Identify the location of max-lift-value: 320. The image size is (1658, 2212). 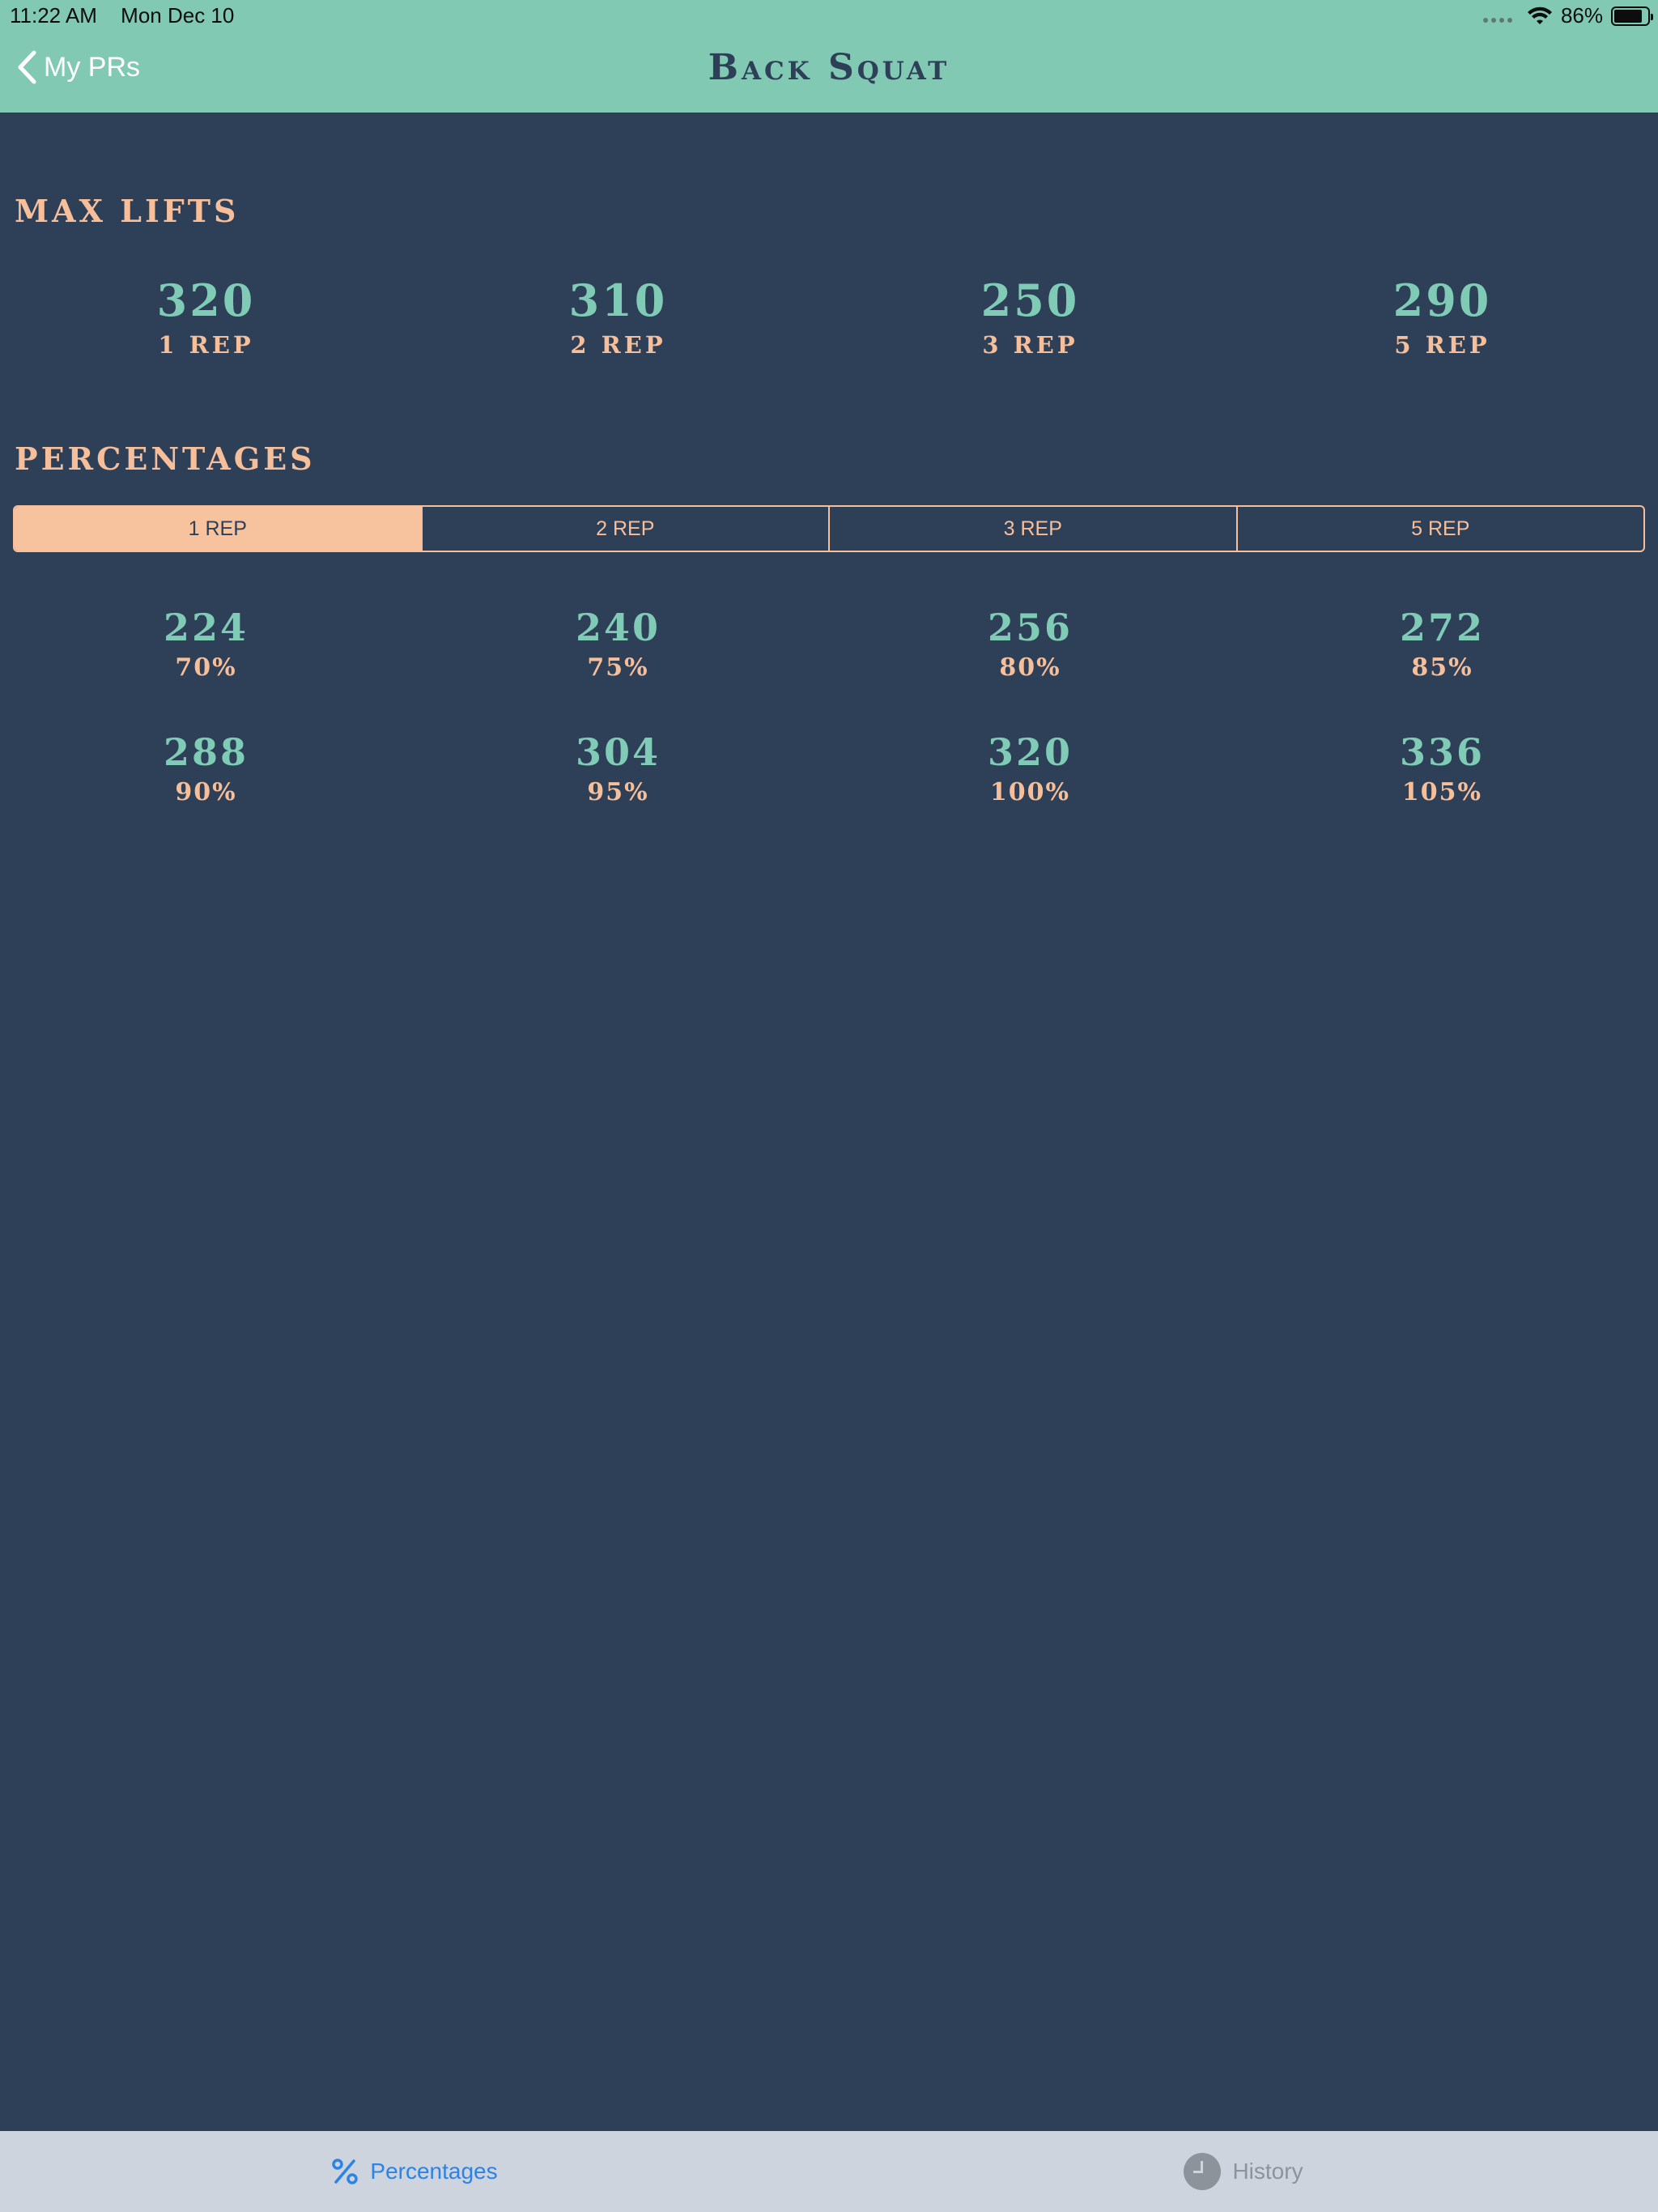
(206, 300).